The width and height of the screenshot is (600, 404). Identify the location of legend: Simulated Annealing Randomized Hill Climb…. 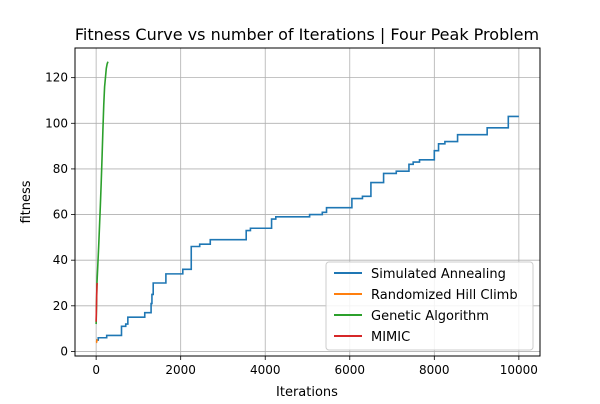
(429, 306).